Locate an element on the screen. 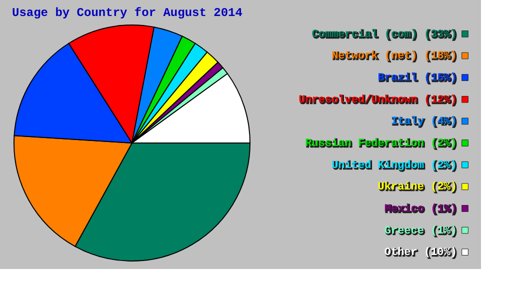 The height and width of the screenshot is (300, 512). legend-label: Ukraine (2%) is located at coordinates (417, 188).